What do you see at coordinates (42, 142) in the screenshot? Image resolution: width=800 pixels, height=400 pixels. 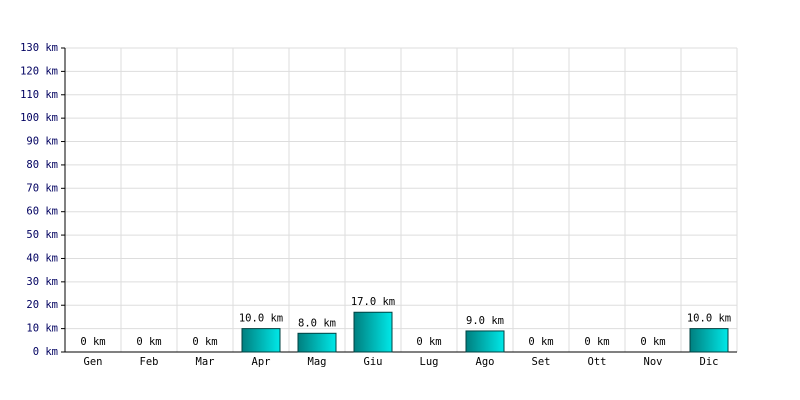 I see `y-tick-label: 90 km` at bounding box center [42, 142].